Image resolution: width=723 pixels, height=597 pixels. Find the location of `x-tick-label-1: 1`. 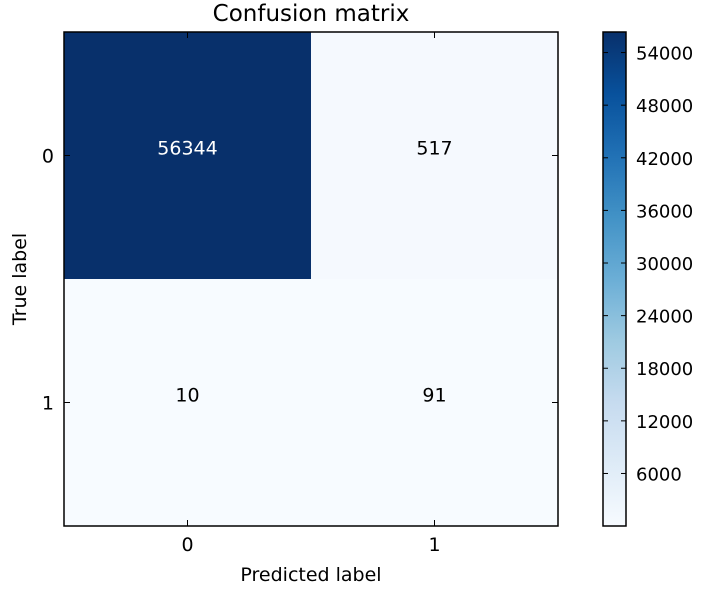

x-tick-label-1: 1 is located at coordinates (434, 545).